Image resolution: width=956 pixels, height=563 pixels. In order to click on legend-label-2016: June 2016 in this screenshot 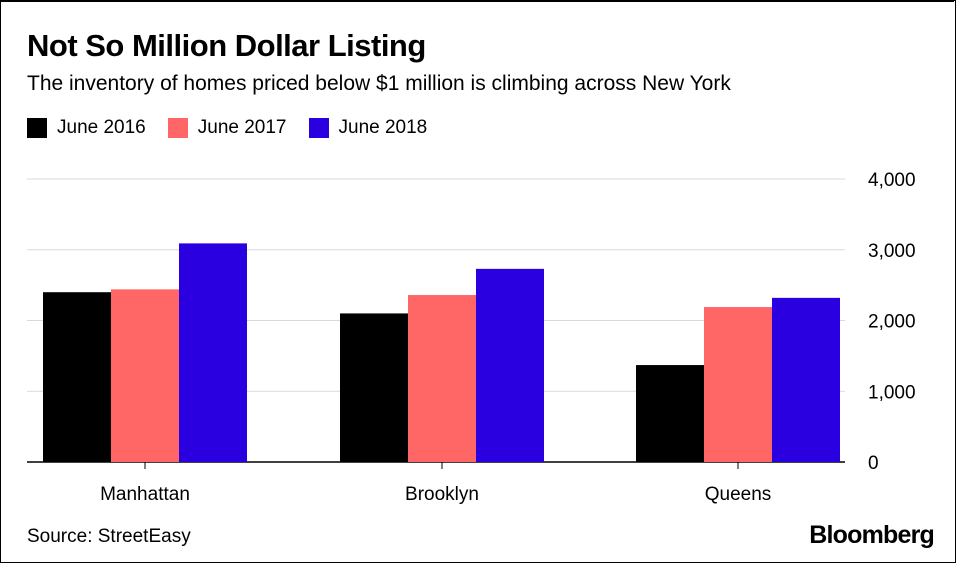, I will do `click(101, 127)`.